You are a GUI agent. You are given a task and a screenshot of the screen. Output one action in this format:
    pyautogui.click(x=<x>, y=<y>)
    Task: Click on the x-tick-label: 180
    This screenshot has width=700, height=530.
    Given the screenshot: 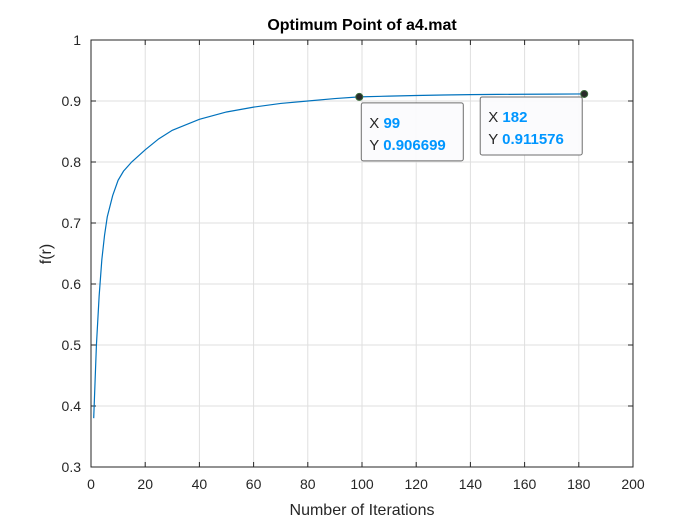 What is the action you would take?
    pyautogui.click(x=579, y=484)
    